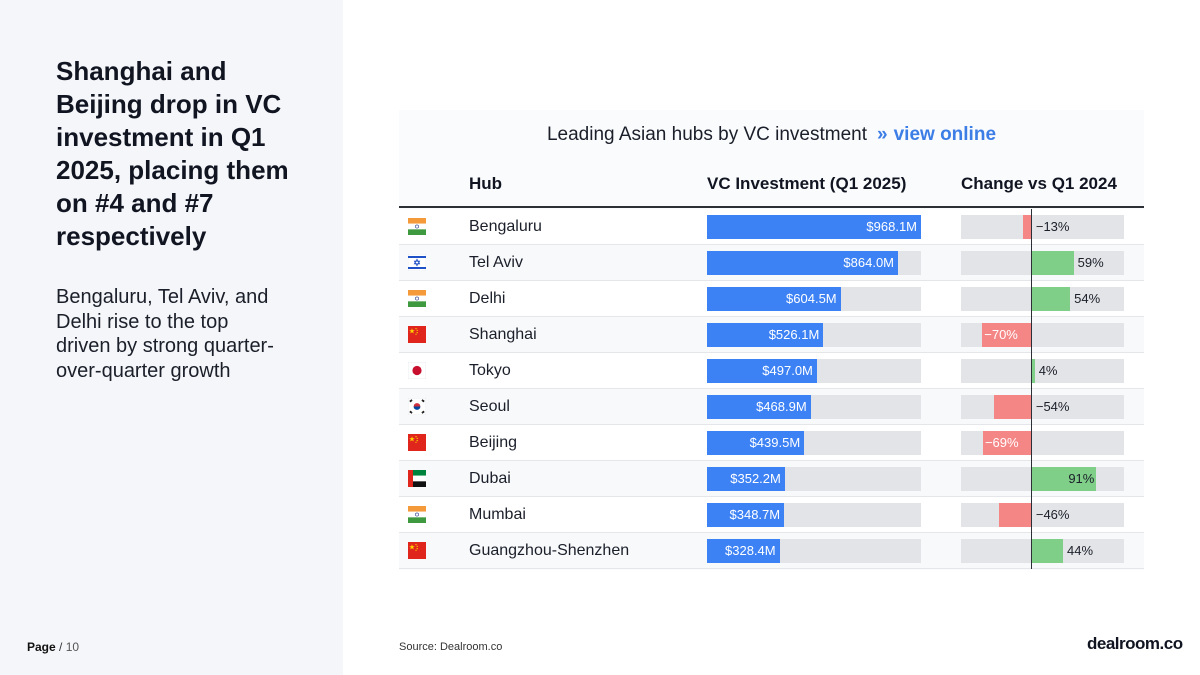  What do you see at coordinates (1001, 442) in the screenshot?
I see `change-value-label: −69%` at bounding box center [1001, 442].